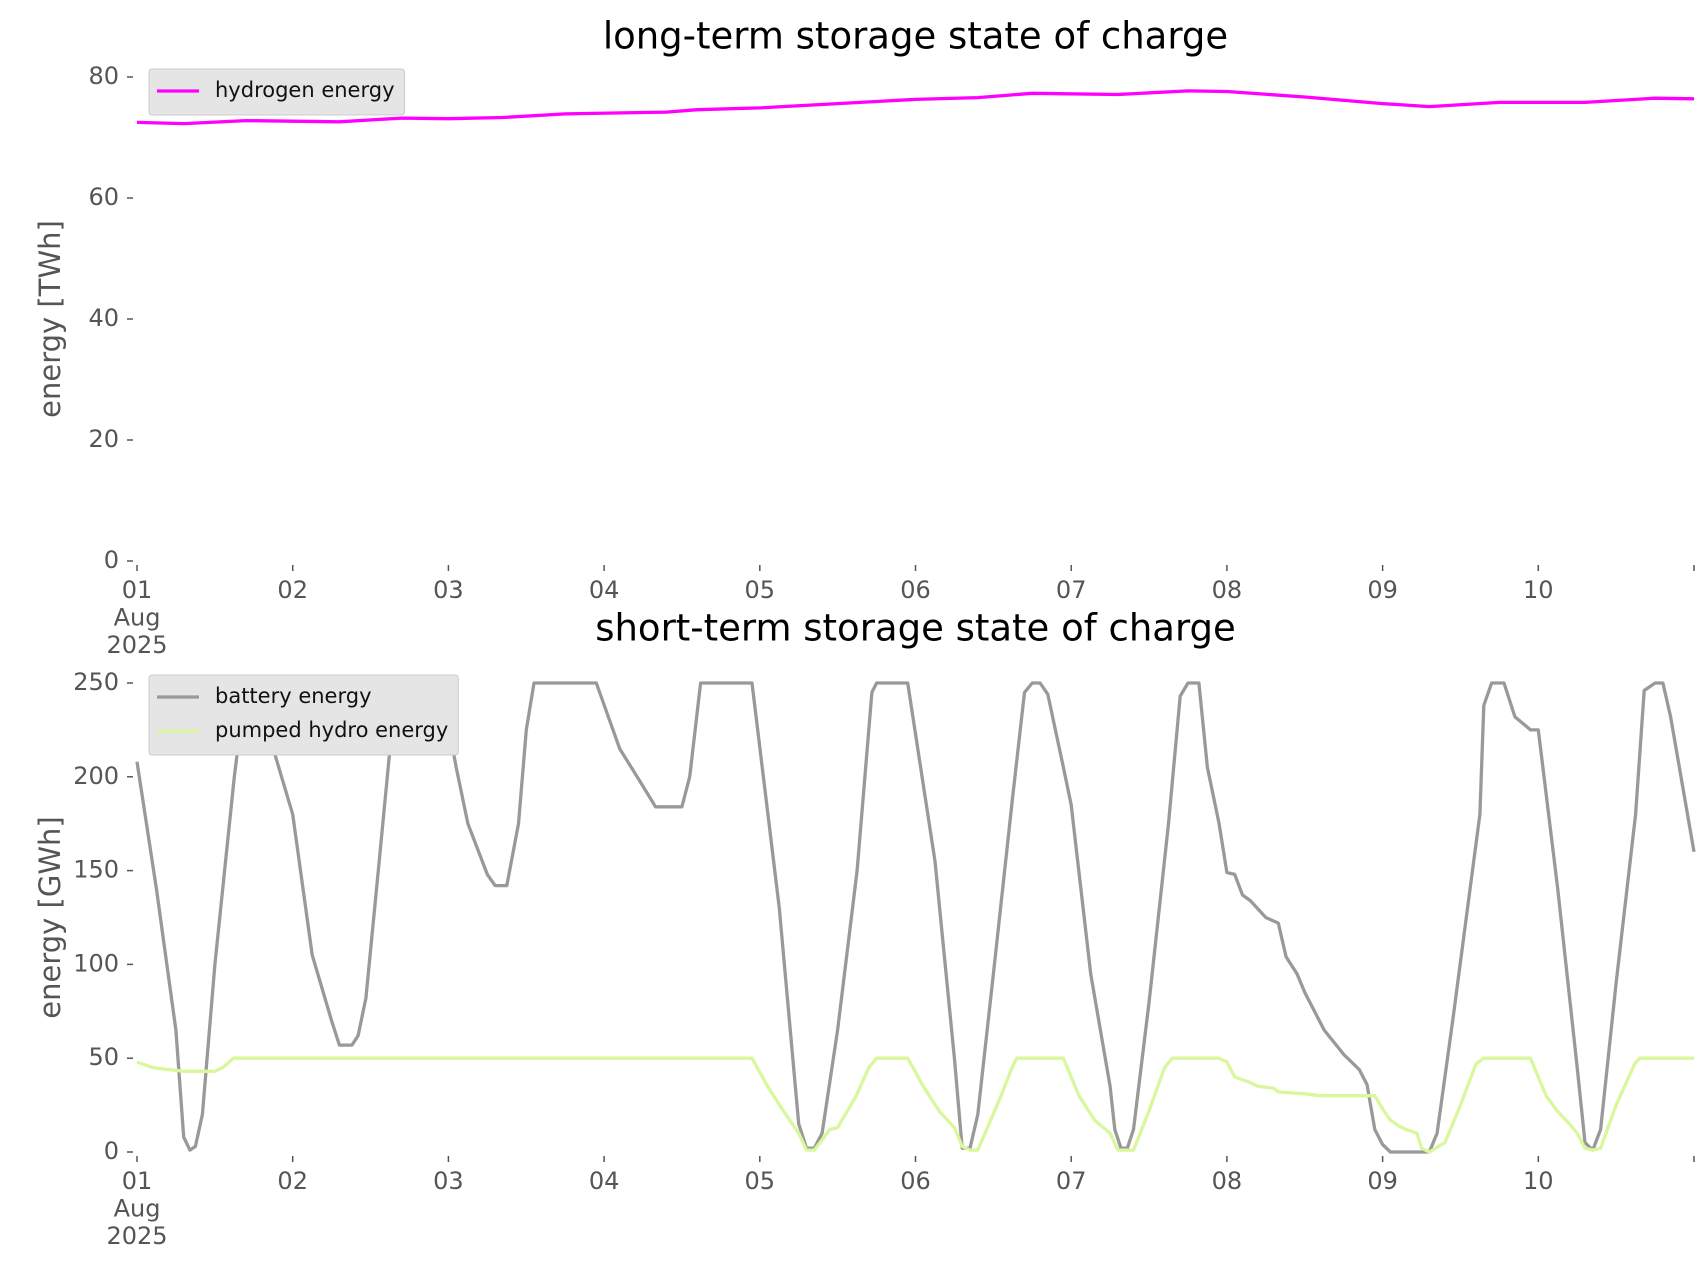 This screenshot has height=1277, width=1706. Describe the element at coordinates (915, 628) in the screenshot. I see `chart-title: short-term storage state of charge` at that location.